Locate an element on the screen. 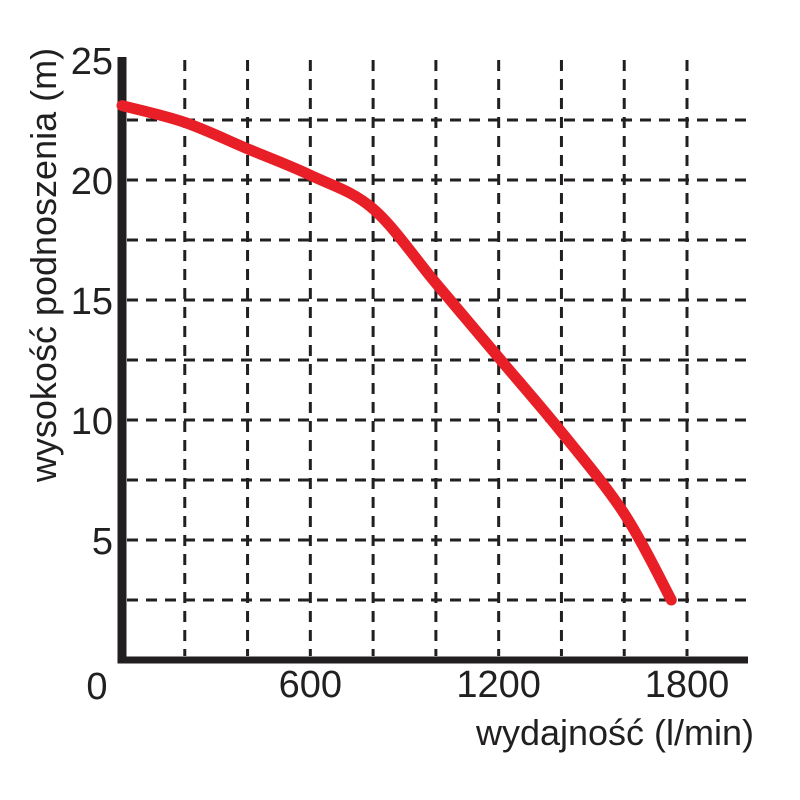 This screenshot has height=800, width=800. x-tick-1200: 1200 is located at coordinates (498, 685).